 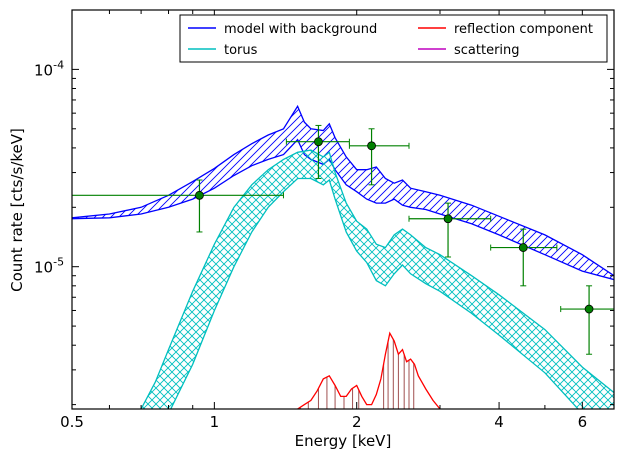 What do you see at coordinates (369, 370) in the screenshot?
I see `reflection-component-line` at bounding box center [369, 370].